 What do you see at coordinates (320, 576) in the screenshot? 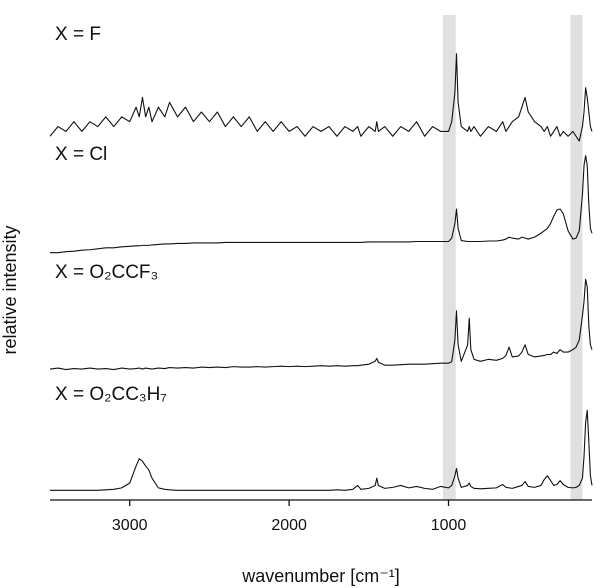
I see `x-axis-label: wavenumber [cm⁻¹]` at bounding box center [320, 576].